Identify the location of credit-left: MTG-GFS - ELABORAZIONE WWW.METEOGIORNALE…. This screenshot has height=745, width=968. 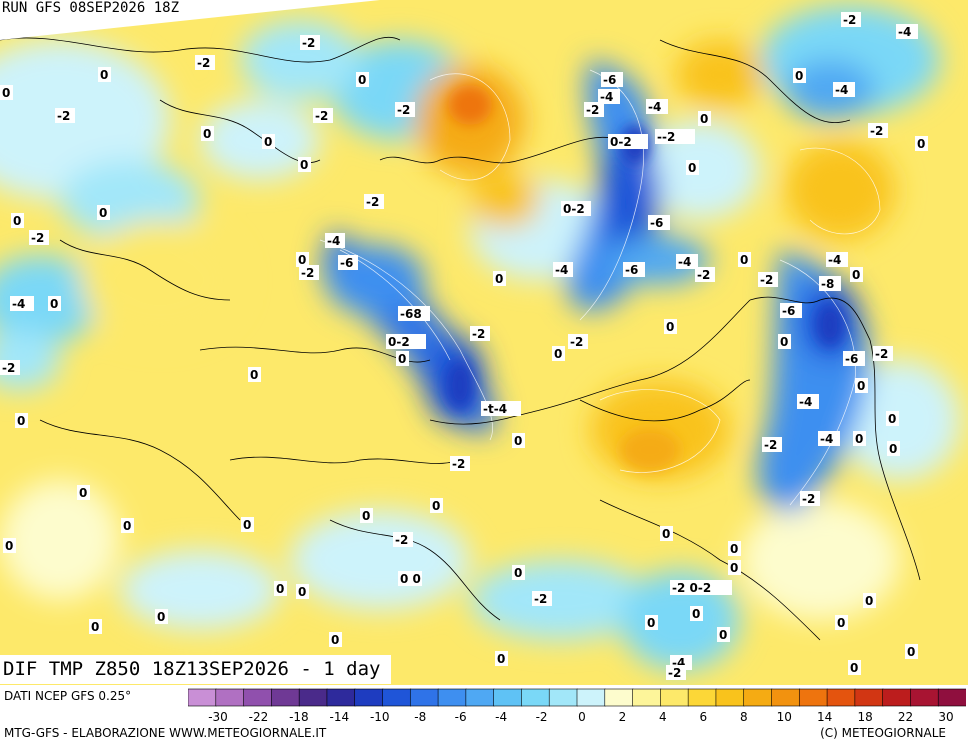
(165, 733).